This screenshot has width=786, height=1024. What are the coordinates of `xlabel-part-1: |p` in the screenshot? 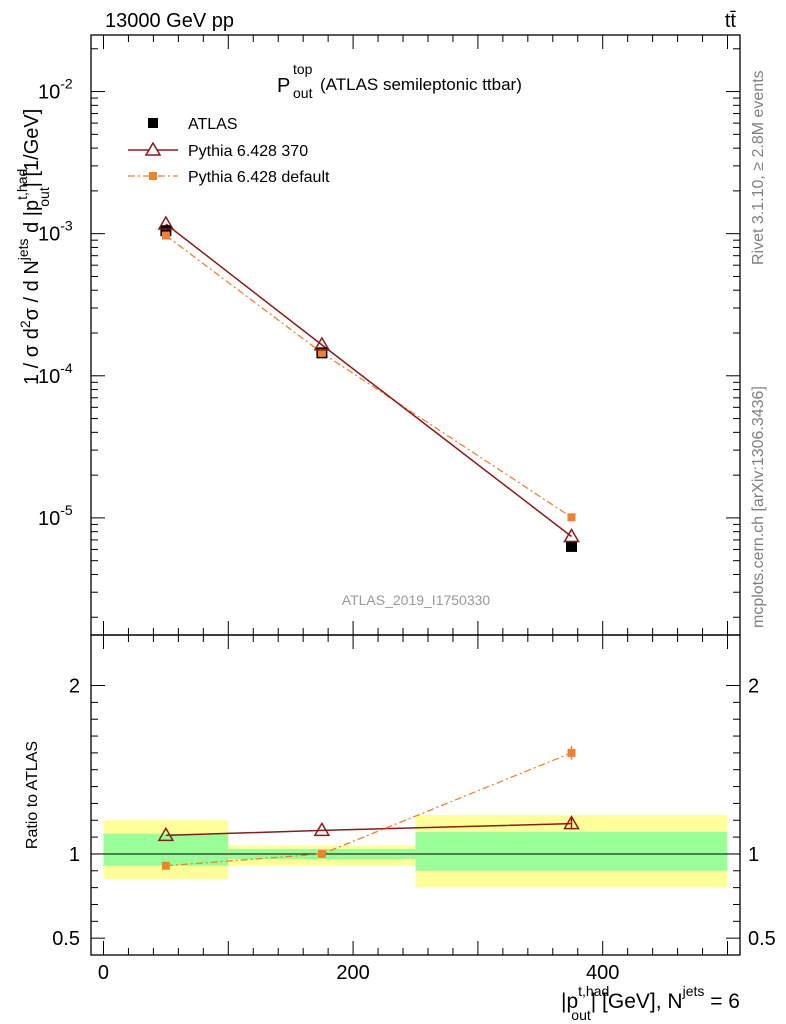 It's located at (569, 1001).